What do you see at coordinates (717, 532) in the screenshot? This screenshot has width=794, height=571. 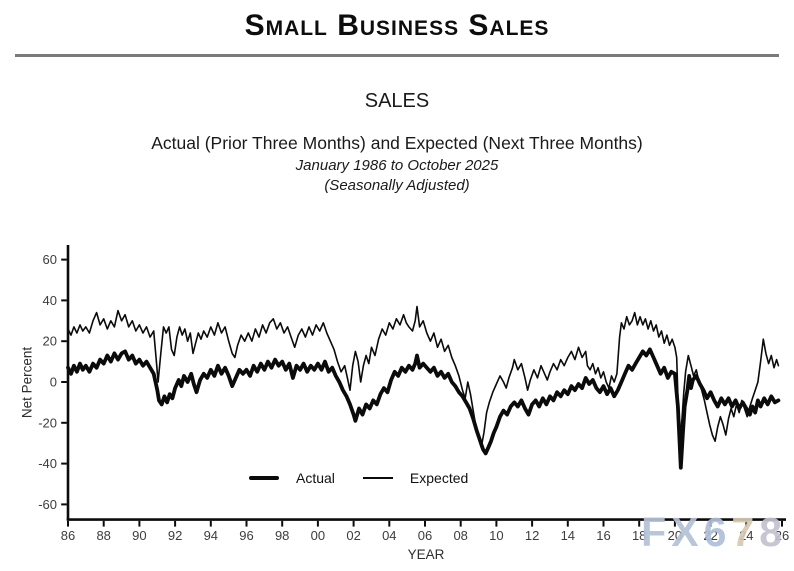 I see `watermark-letter: 6` at bounding box center [717, 532].